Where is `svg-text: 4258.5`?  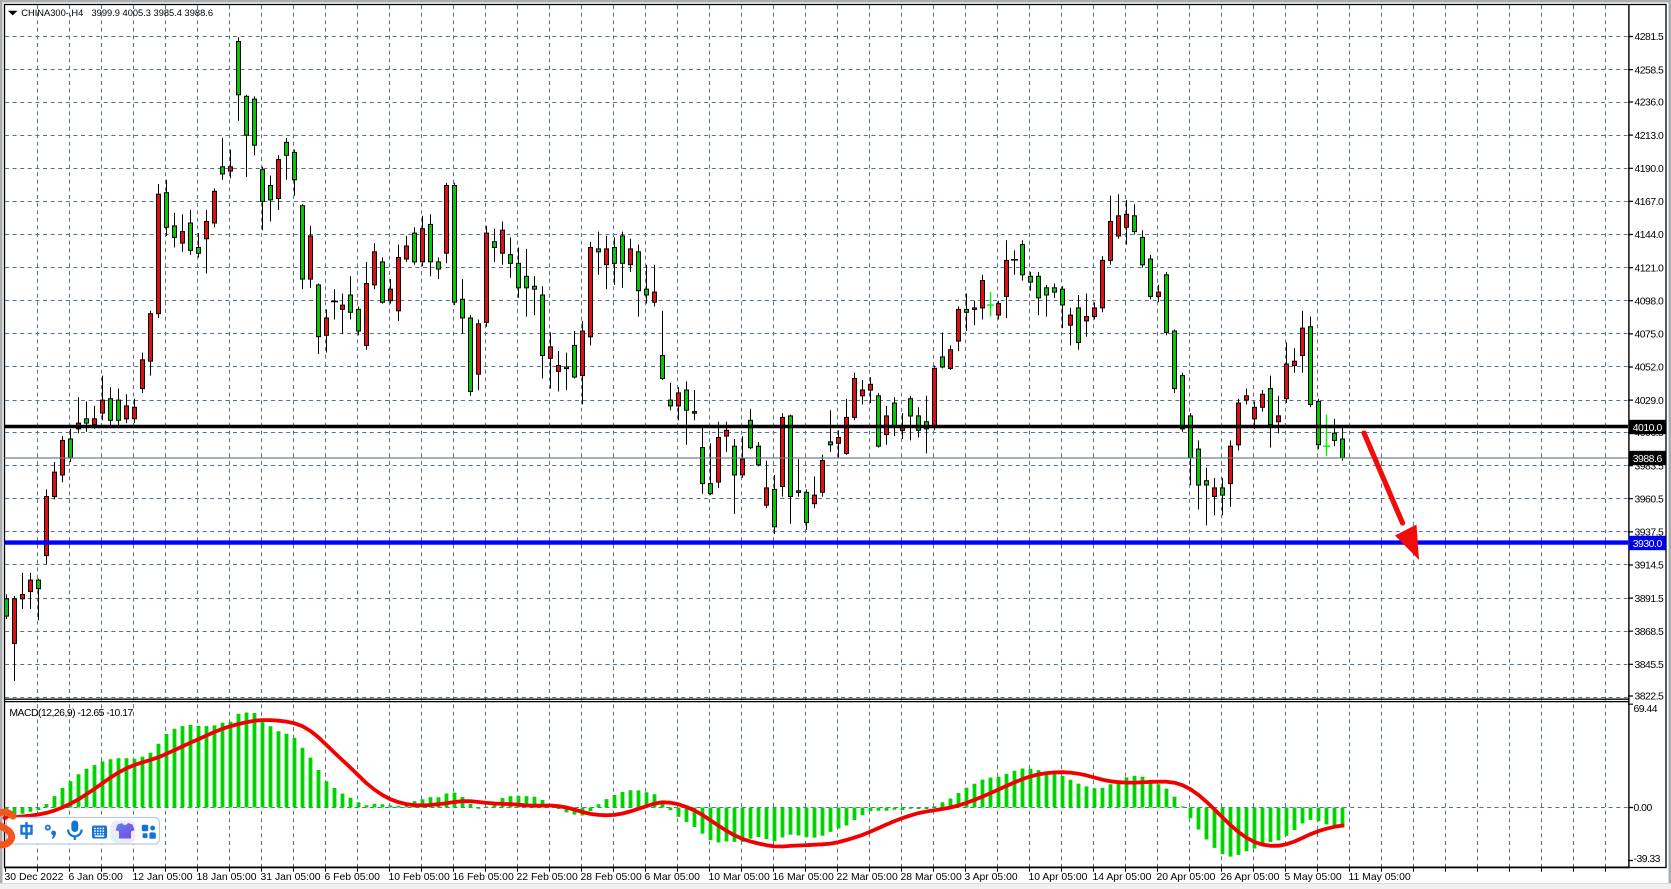 svg-text: 4258.5 is located at coordinates (1650, 70).